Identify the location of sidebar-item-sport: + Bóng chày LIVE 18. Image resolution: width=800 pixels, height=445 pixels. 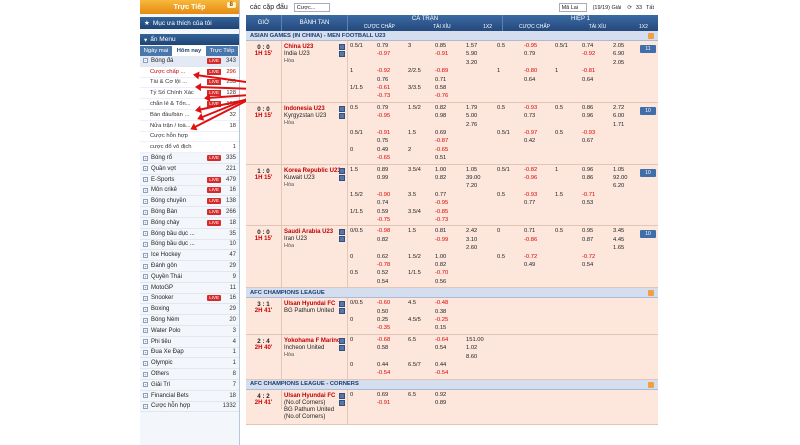
(189, 223).